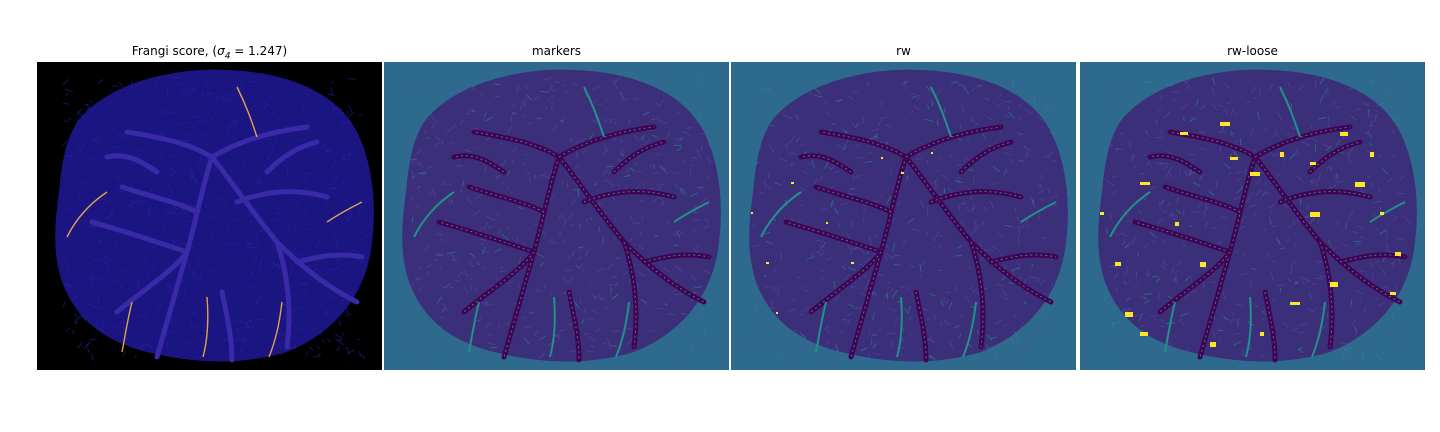 This screenshot has width=1440, height=432. Describe the element at coordinates (903, 51) in the screenshot. I see `panel-title-rw: rw` at that location.